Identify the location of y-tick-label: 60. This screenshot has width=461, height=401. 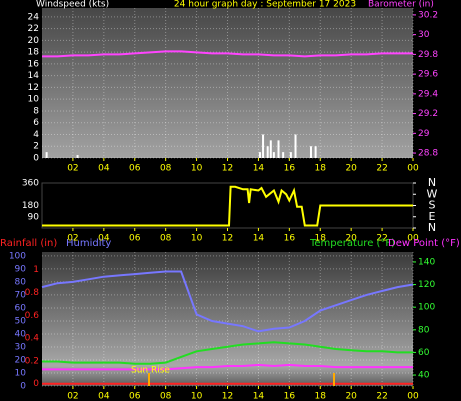
(21, 308).